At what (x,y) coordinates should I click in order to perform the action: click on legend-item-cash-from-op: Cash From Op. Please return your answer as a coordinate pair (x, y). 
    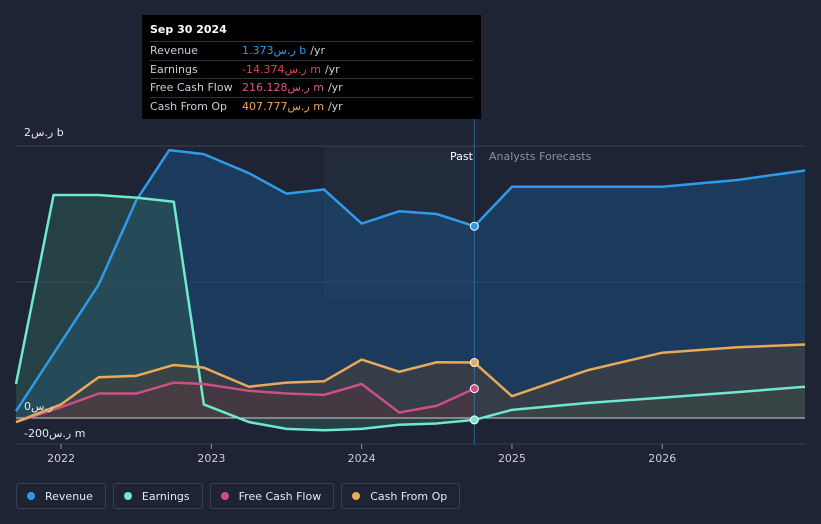
    Looking at the image, I should click on (401, 496).